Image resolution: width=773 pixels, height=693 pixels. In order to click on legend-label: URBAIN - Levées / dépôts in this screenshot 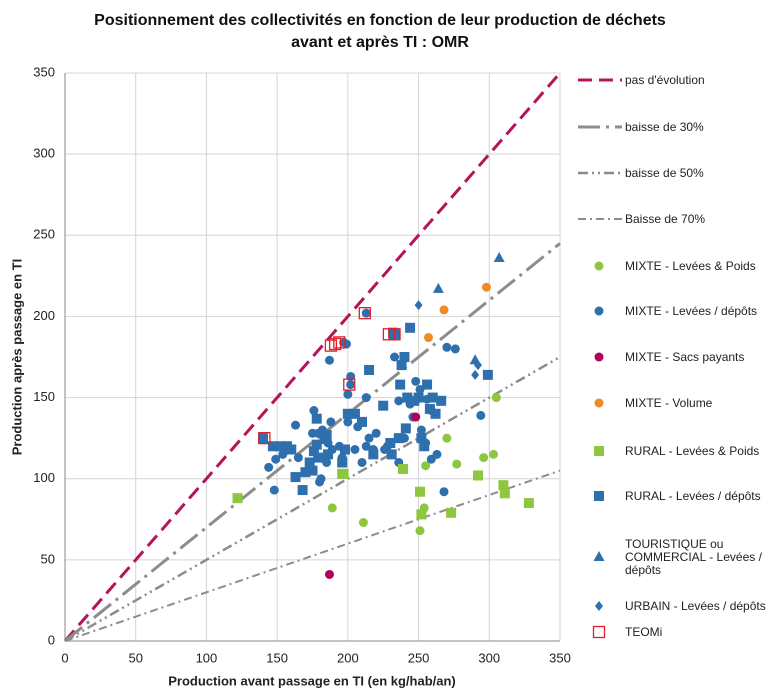, I will do `click(695, 605)`.